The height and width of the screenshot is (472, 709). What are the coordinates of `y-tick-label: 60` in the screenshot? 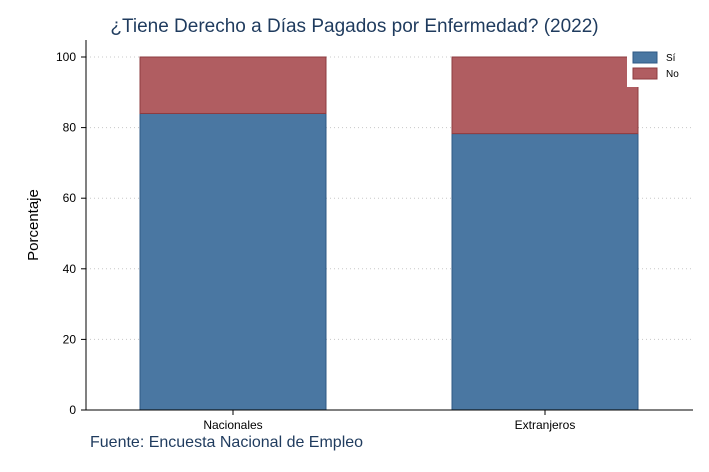 It's located at (70, 198).